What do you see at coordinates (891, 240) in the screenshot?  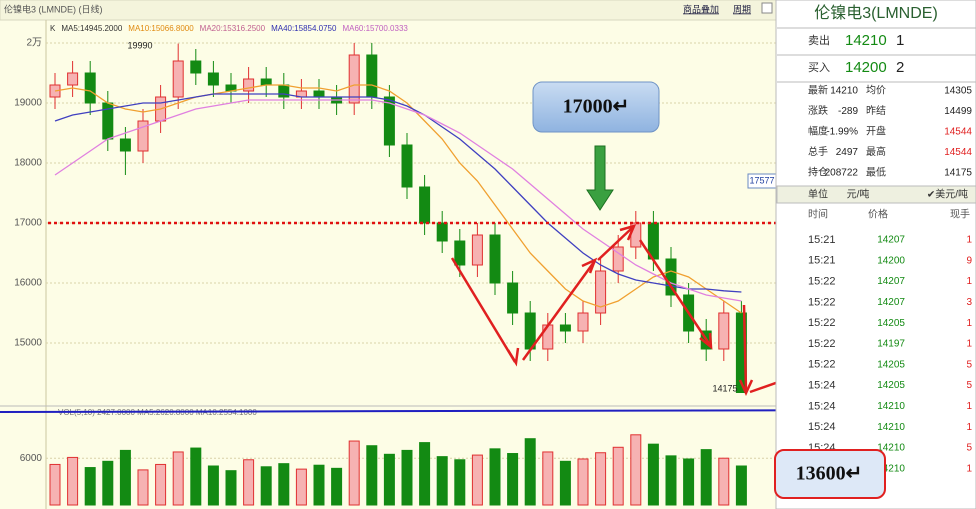 I see `trade-price: 14207` at bounding box center [891, 240].